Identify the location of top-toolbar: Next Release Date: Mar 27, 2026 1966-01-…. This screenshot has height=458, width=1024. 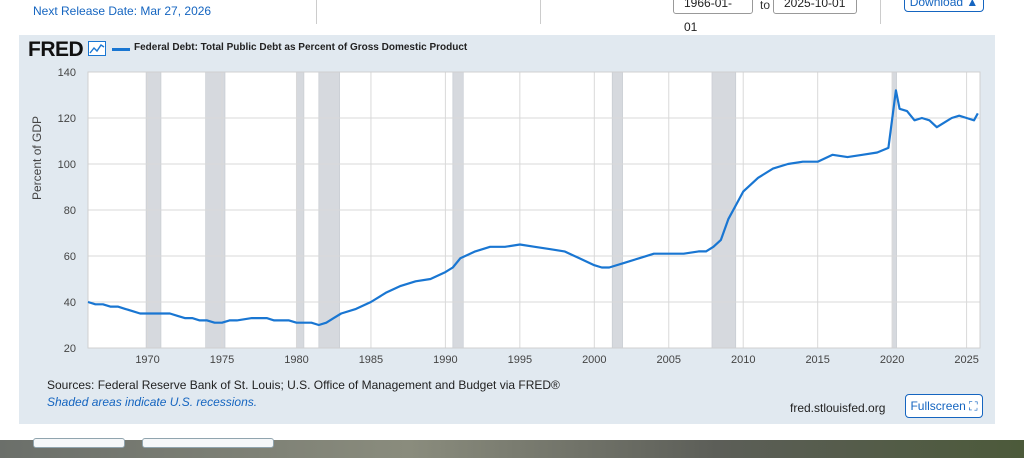
(512, 17).